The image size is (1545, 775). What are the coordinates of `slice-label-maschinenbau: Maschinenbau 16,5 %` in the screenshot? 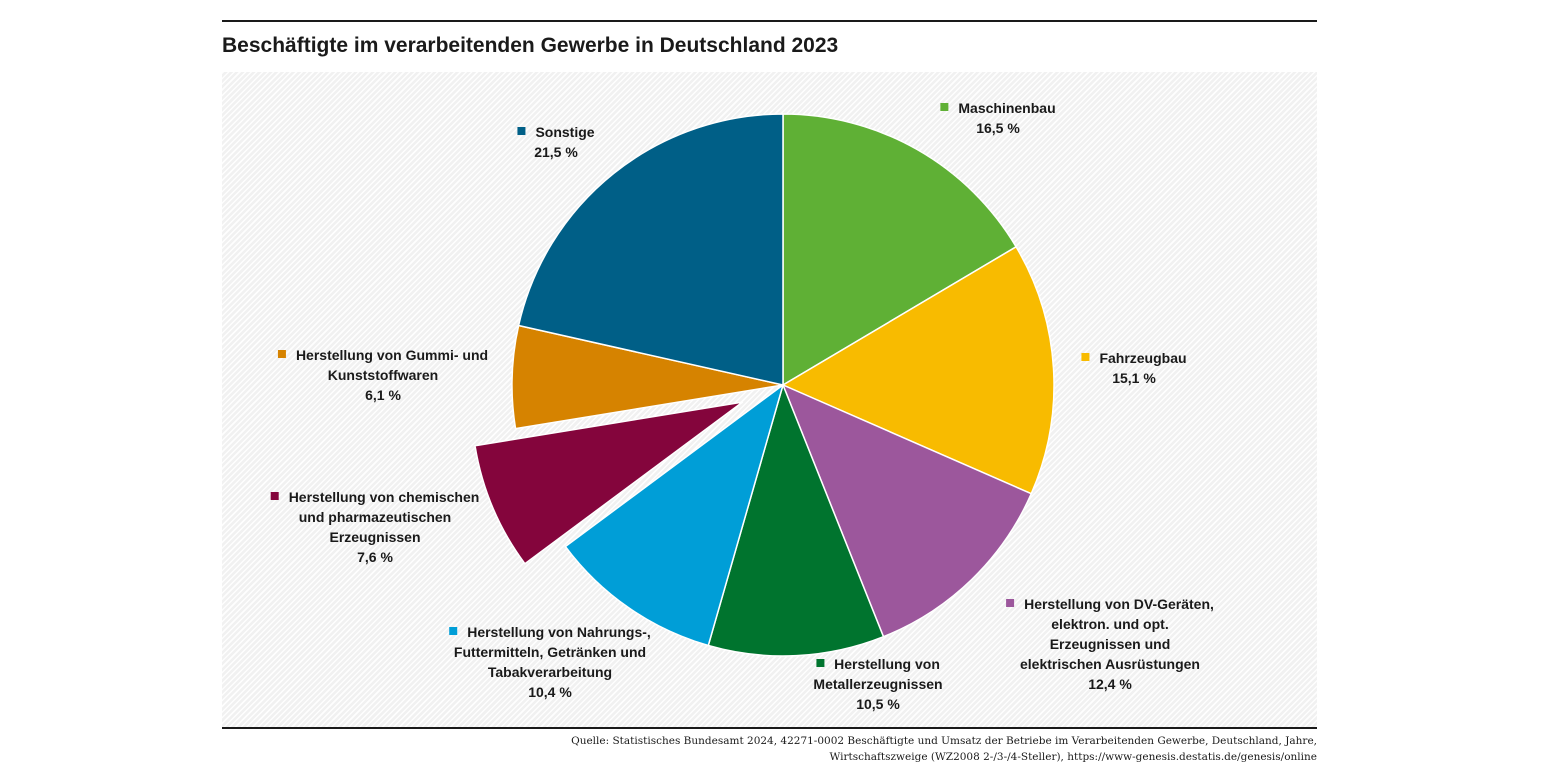 It's located at (998, 118).